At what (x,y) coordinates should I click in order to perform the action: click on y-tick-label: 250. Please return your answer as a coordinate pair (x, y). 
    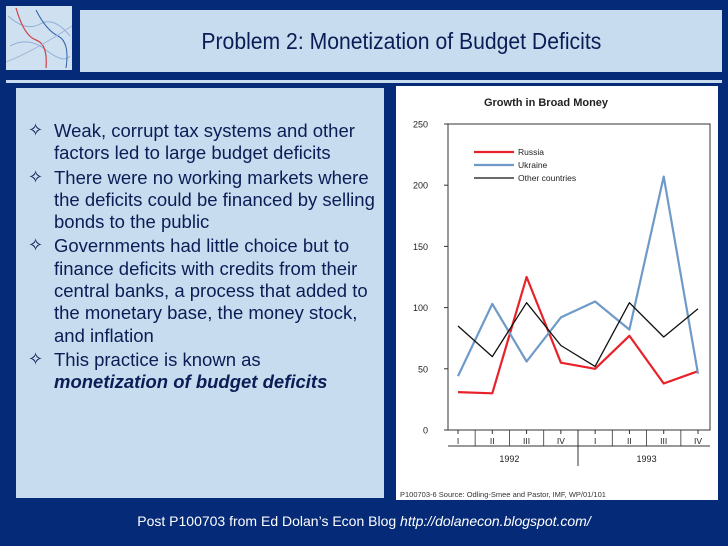
    Looking at the image, I should click on (420, 125).